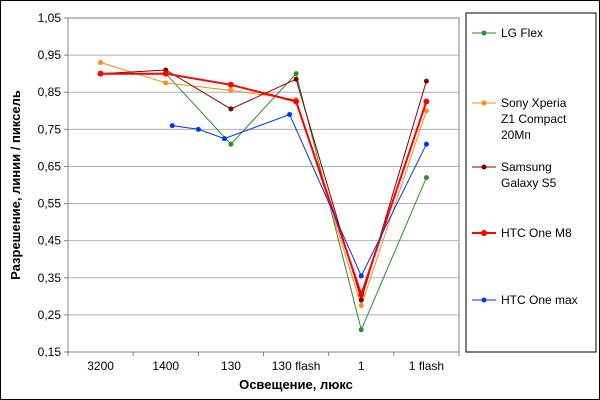 The image size is (600, 400). I want to click on y-tick-label: 0,95, so click(50, 55).